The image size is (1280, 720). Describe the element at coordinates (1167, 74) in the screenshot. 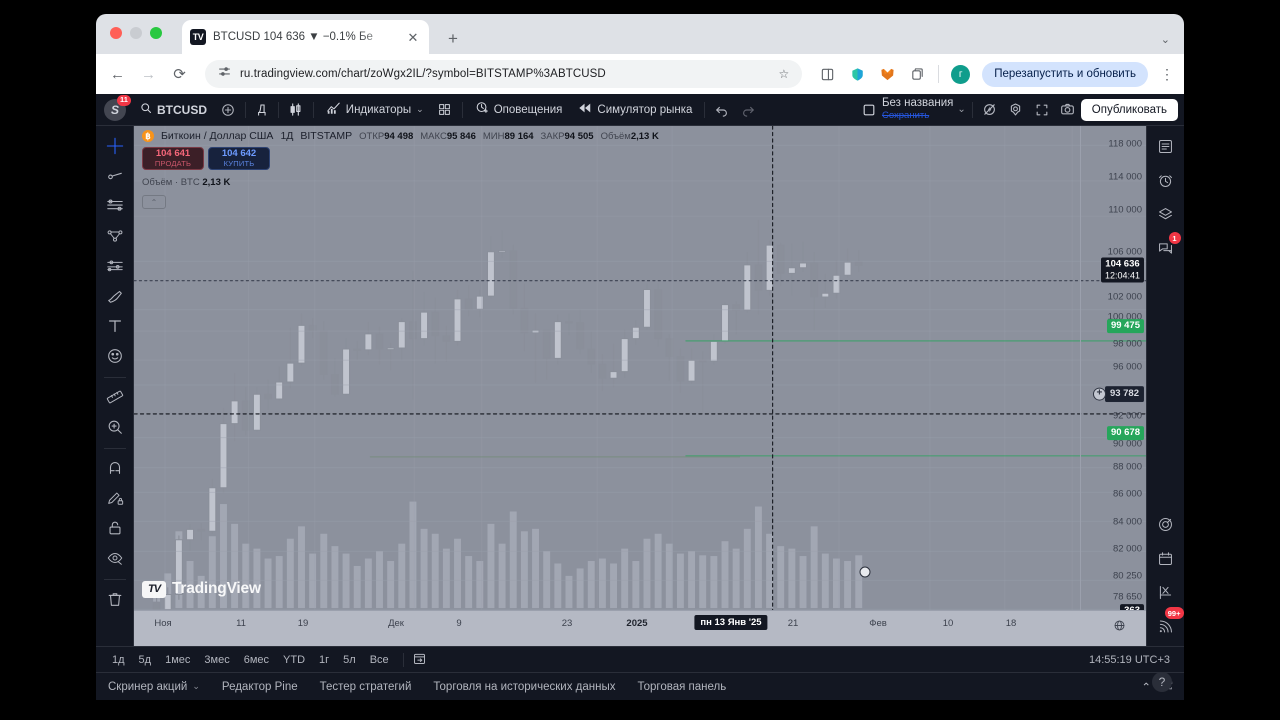

I see `browser-menu-icon: ⋮` at that location.